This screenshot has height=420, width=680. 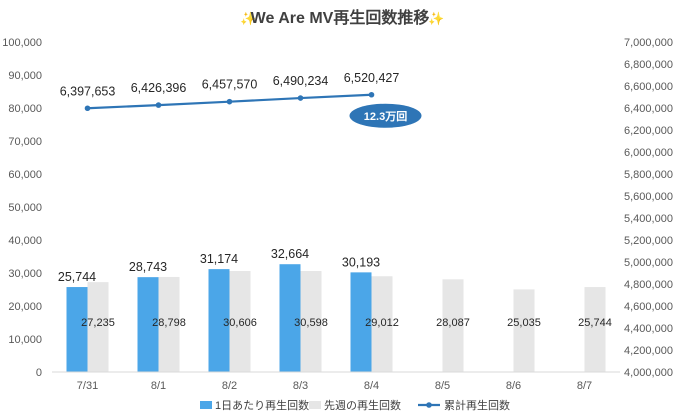 What do you see at coordinates (290, 254) in the screenshot?
I see `bar-daily-label: 32,664` at bounding box center [290, 254].